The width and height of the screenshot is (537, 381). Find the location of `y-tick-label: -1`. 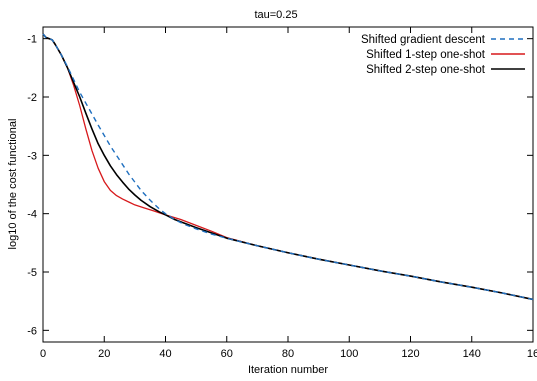

y-tick-label: -1 is located at coordinates (32, 40).